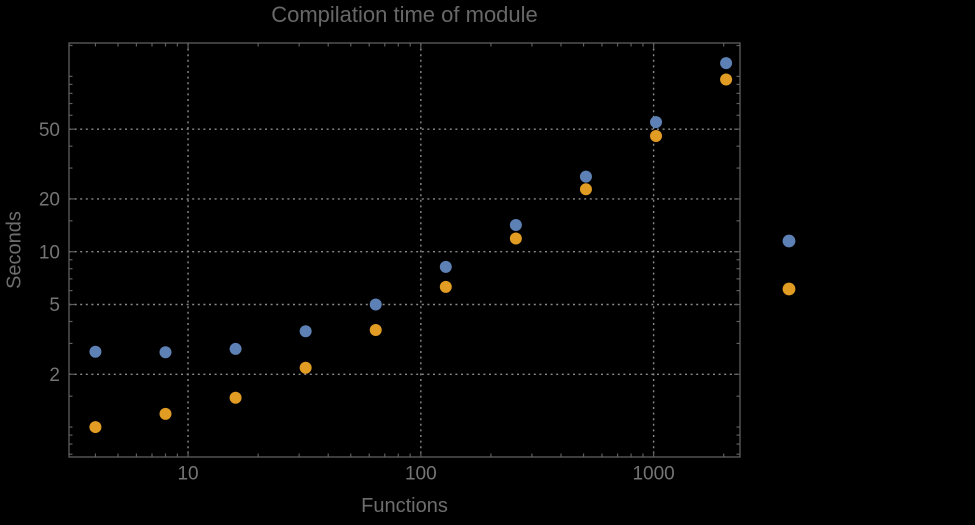 Image resolution: width=975 pixels, height=525 pixels. What do you see at coordinates (421, 474) in the screenshot?
I see `x-tick-label: 100` at bounding box center [421, 474].